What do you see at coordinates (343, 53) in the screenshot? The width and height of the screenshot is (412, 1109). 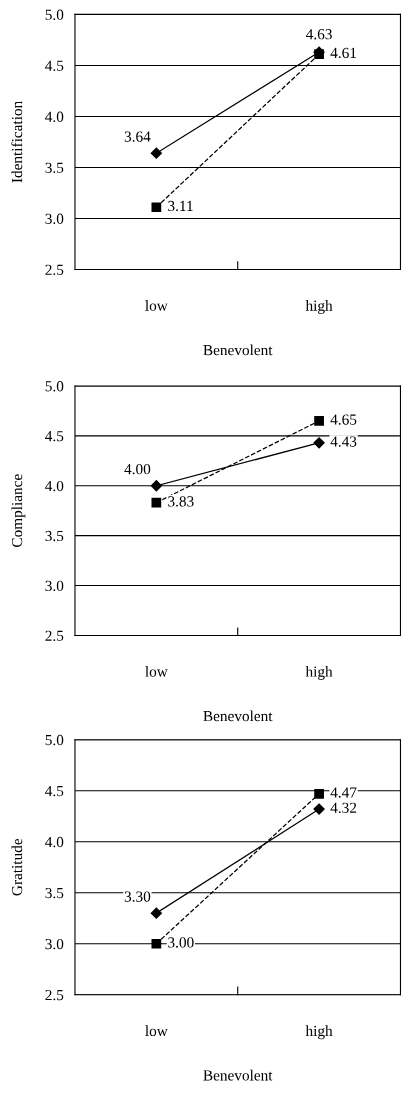 I see `data-label: 4.61` at bounding box center [343, 53].